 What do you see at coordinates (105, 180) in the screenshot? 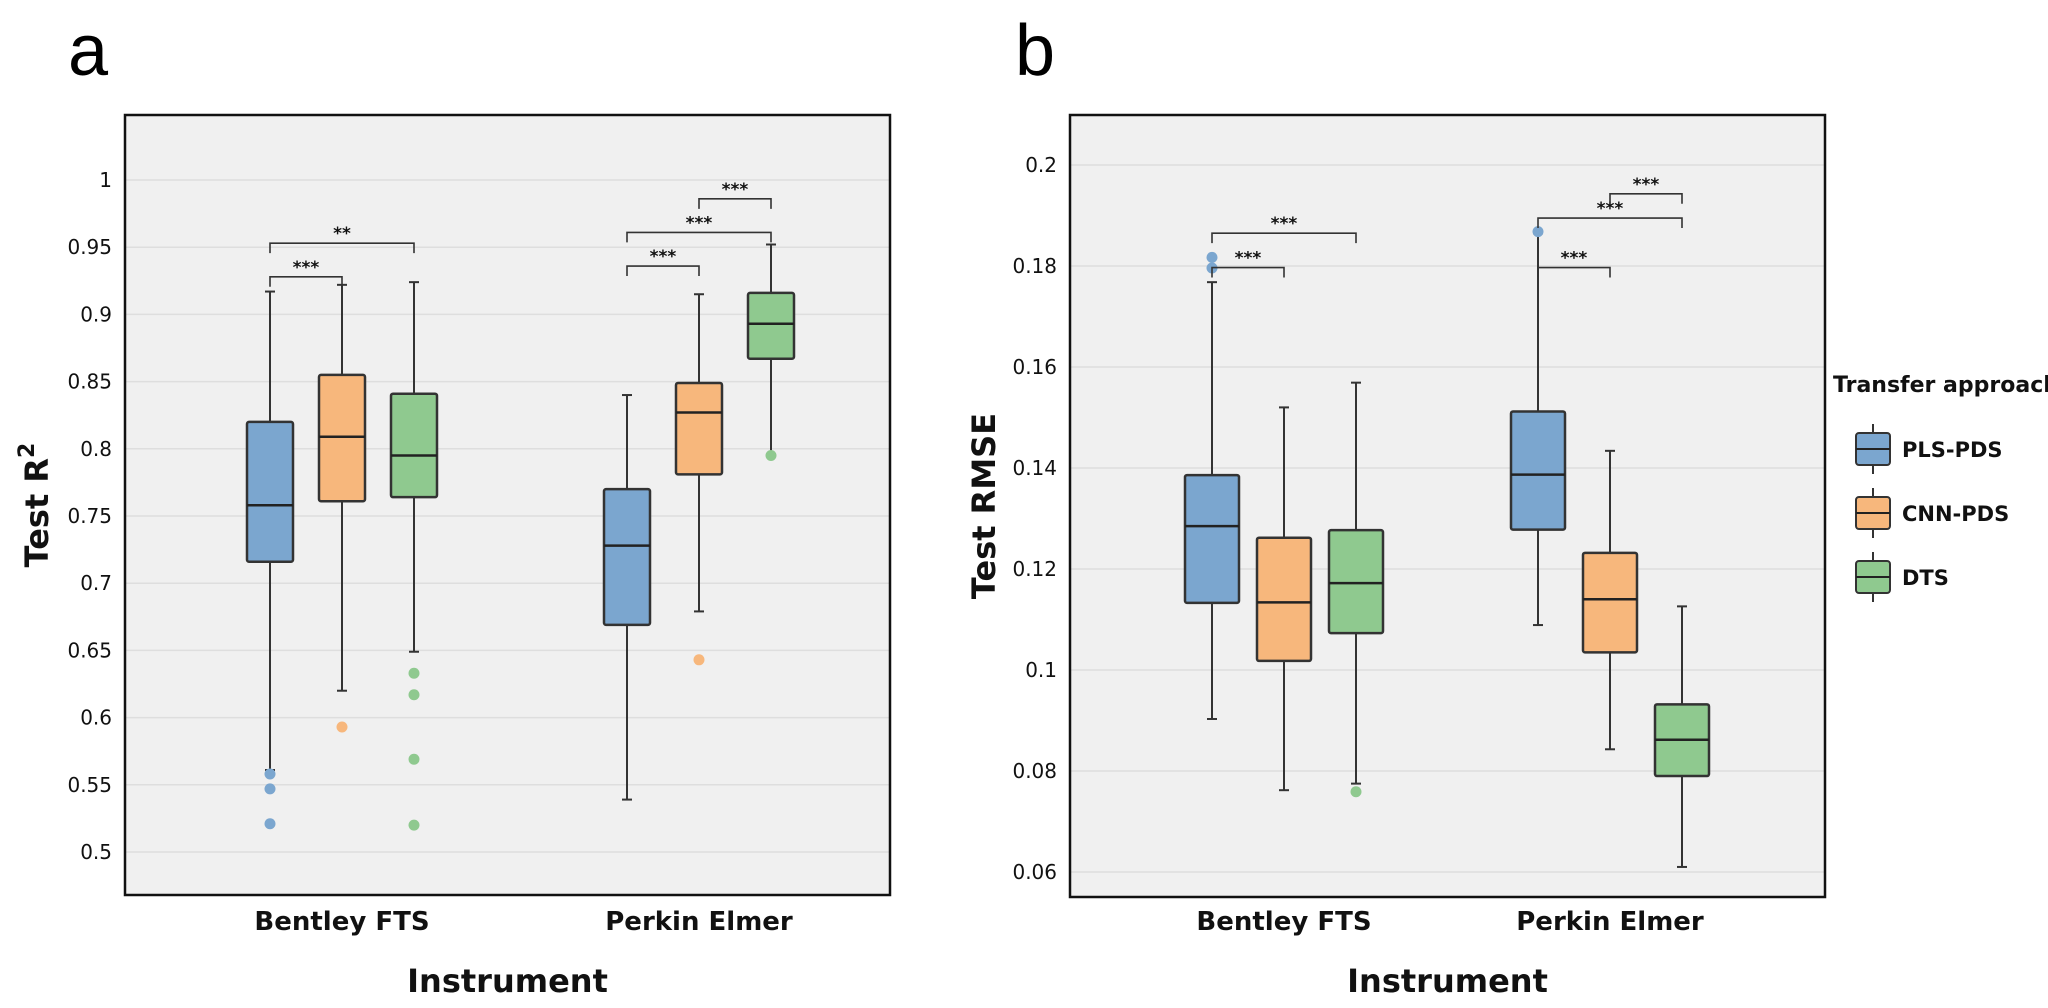
I see `y-tick-label: 1` at bounding box center [105, 180].